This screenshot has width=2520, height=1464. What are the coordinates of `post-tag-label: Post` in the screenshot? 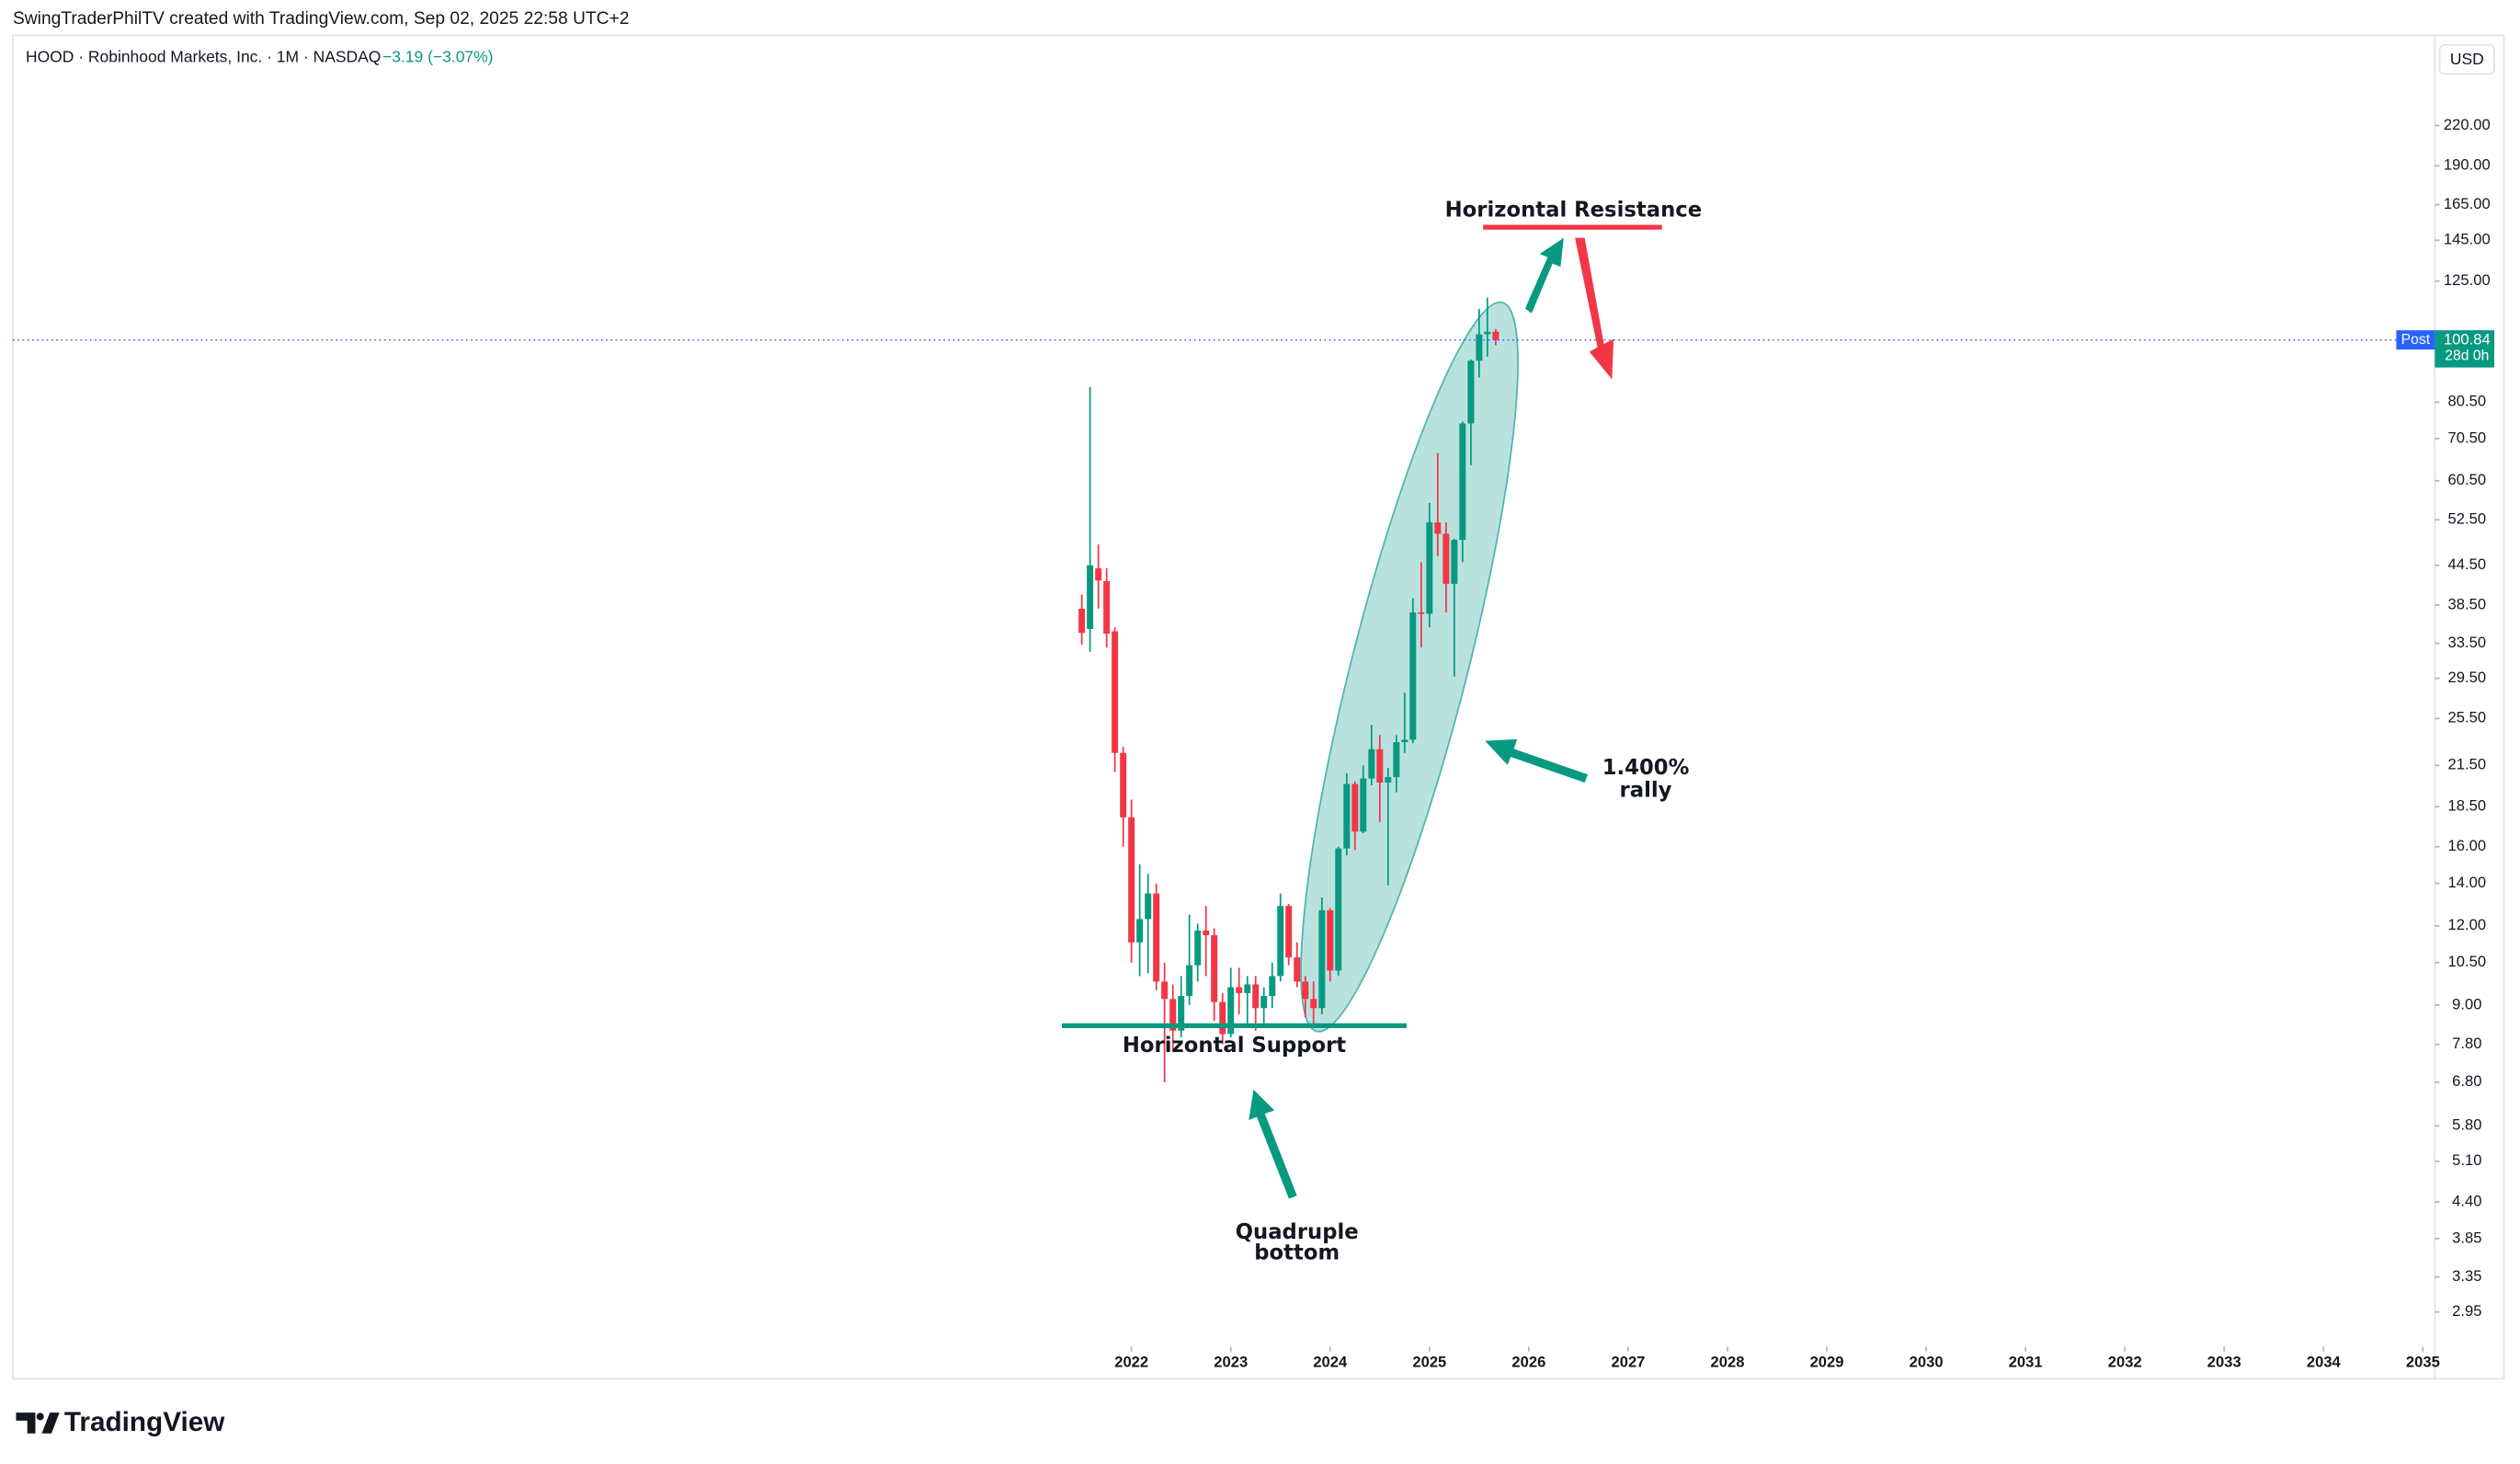 It's located at (2416, 340).